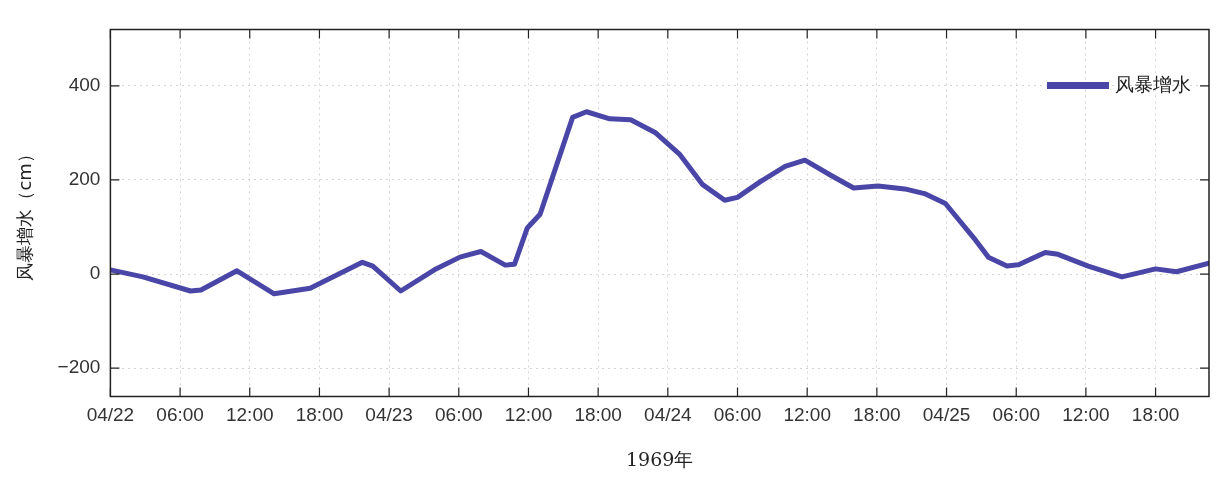 This screenshot has width=1221, height=488. What do you see at coordinates (79, 367) in the screenshot?
I see `y-tick-label: −200` at bounding box center [79, 367].